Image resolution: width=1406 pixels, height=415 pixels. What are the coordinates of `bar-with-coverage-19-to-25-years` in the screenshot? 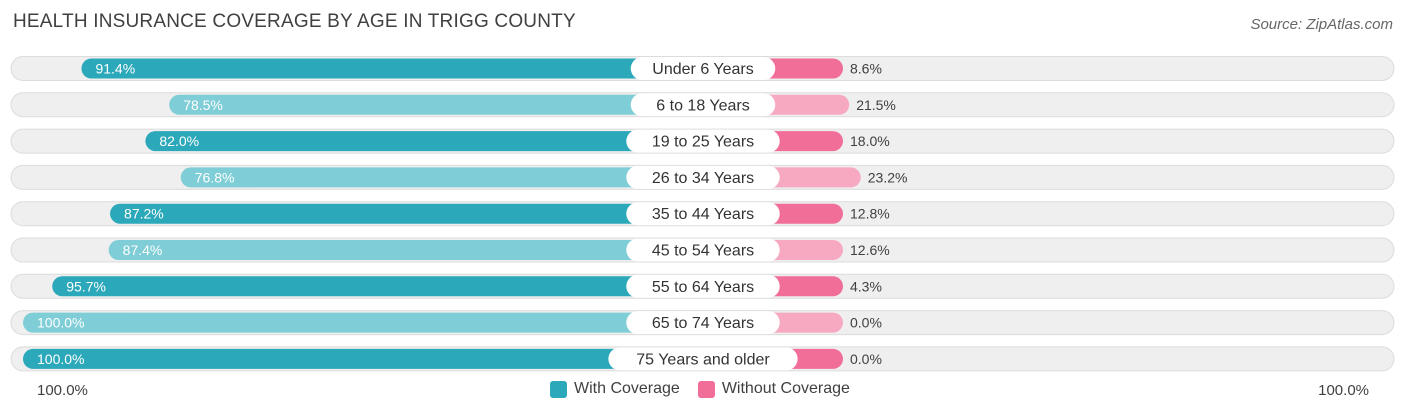 It's located at (424, 141).